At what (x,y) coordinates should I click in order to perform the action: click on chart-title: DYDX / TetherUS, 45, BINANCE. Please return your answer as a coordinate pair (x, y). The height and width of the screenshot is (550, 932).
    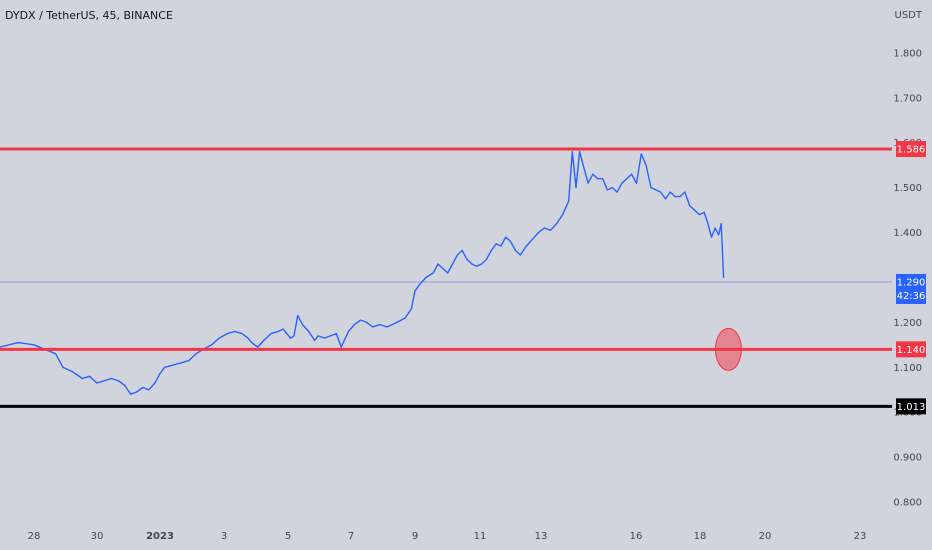
    Looking at the image, I should click on (89, 15).